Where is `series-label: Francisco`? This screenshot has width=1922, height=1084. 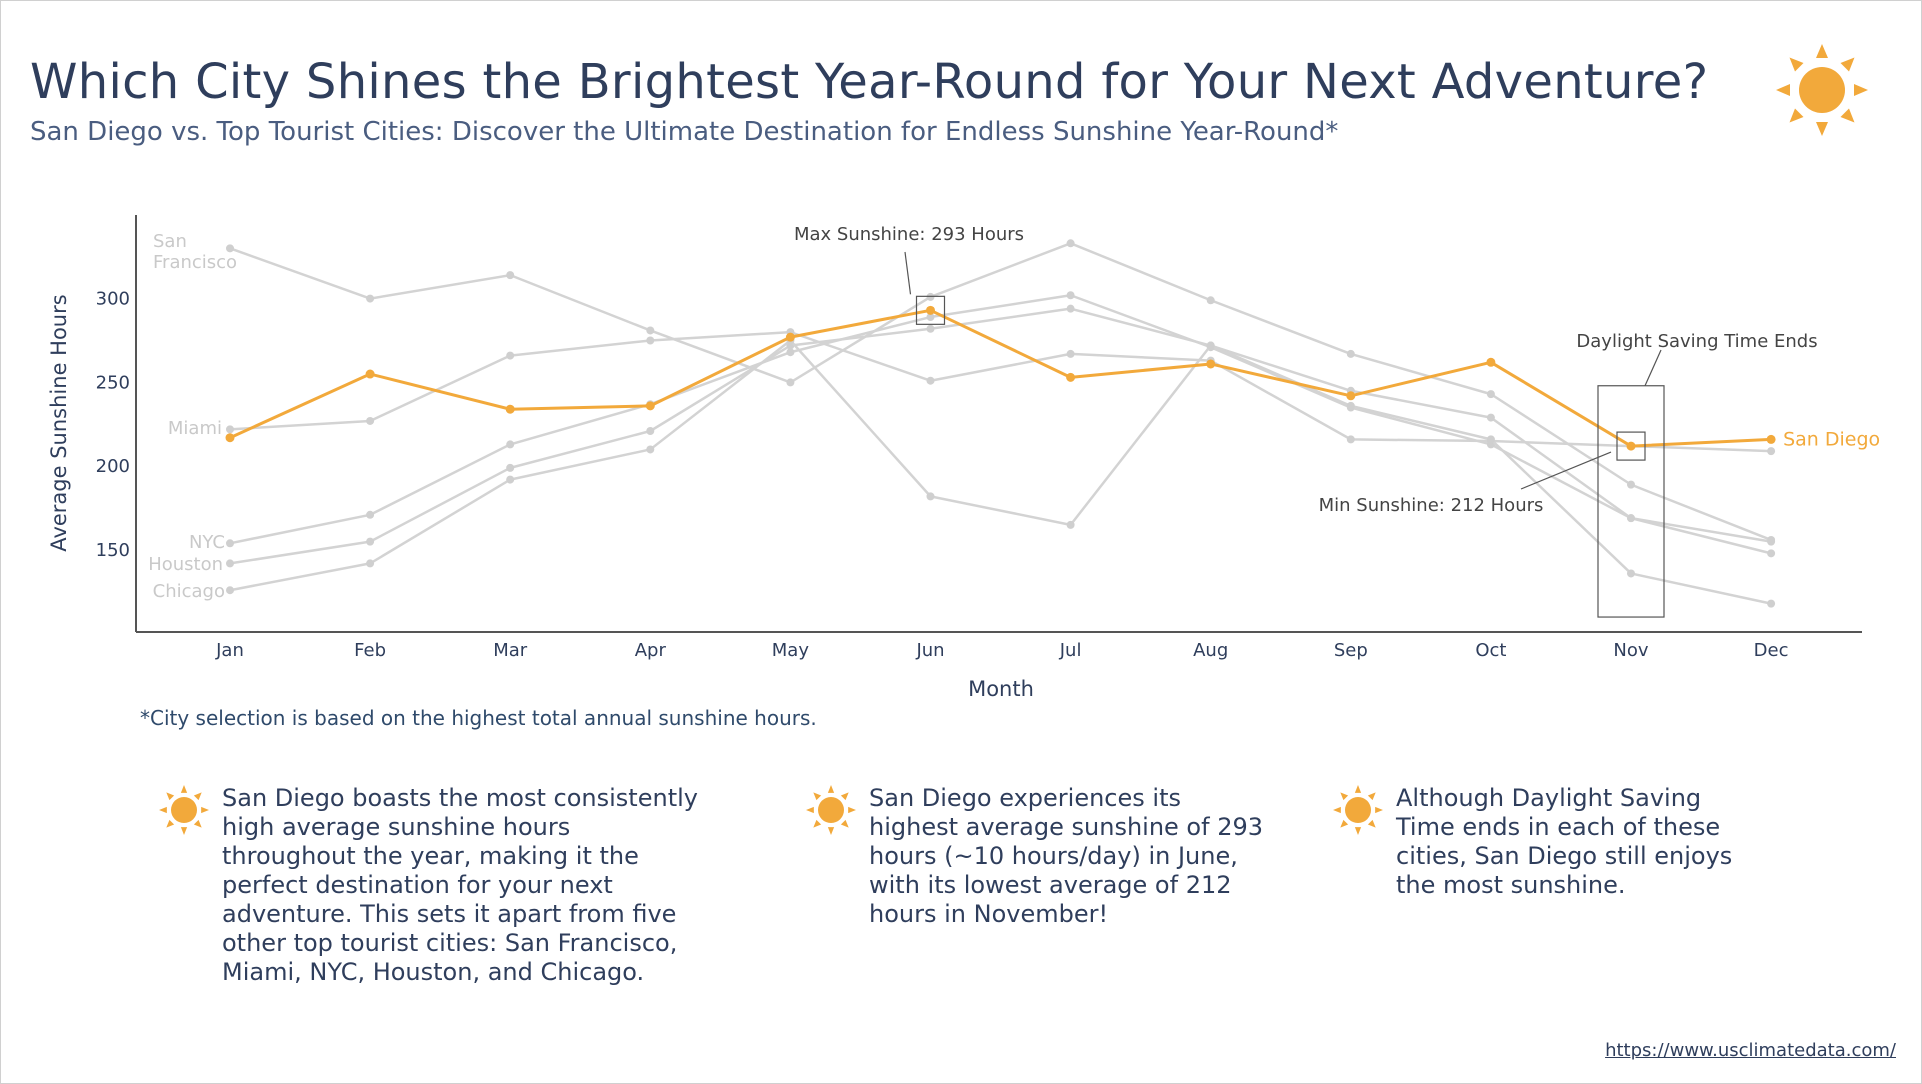 series-label: Francisco is located at coordinates (195, 262).